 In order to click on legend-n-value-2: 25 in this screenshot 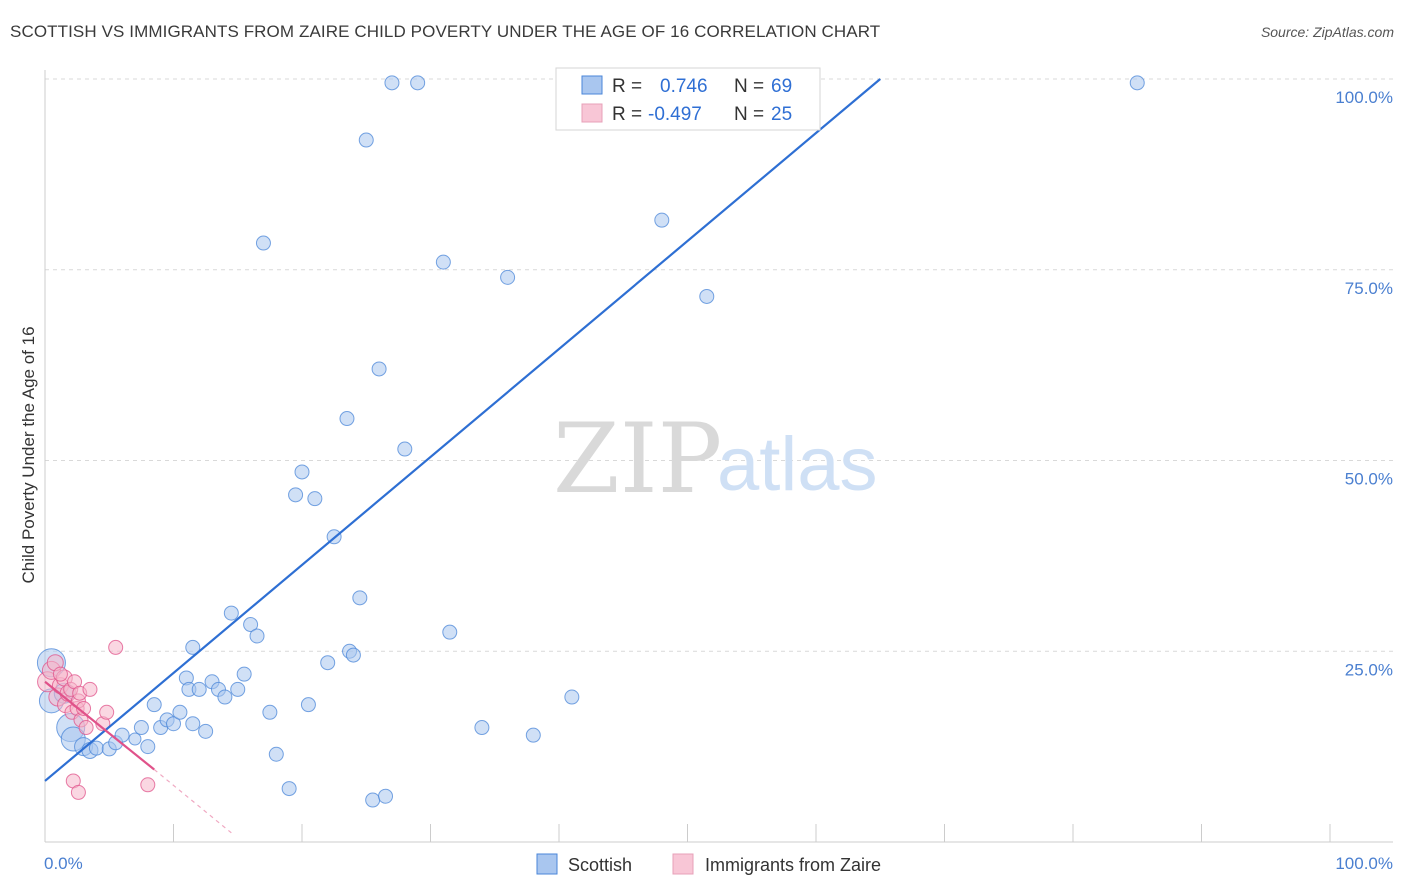, I will do `click(781, 114)`.